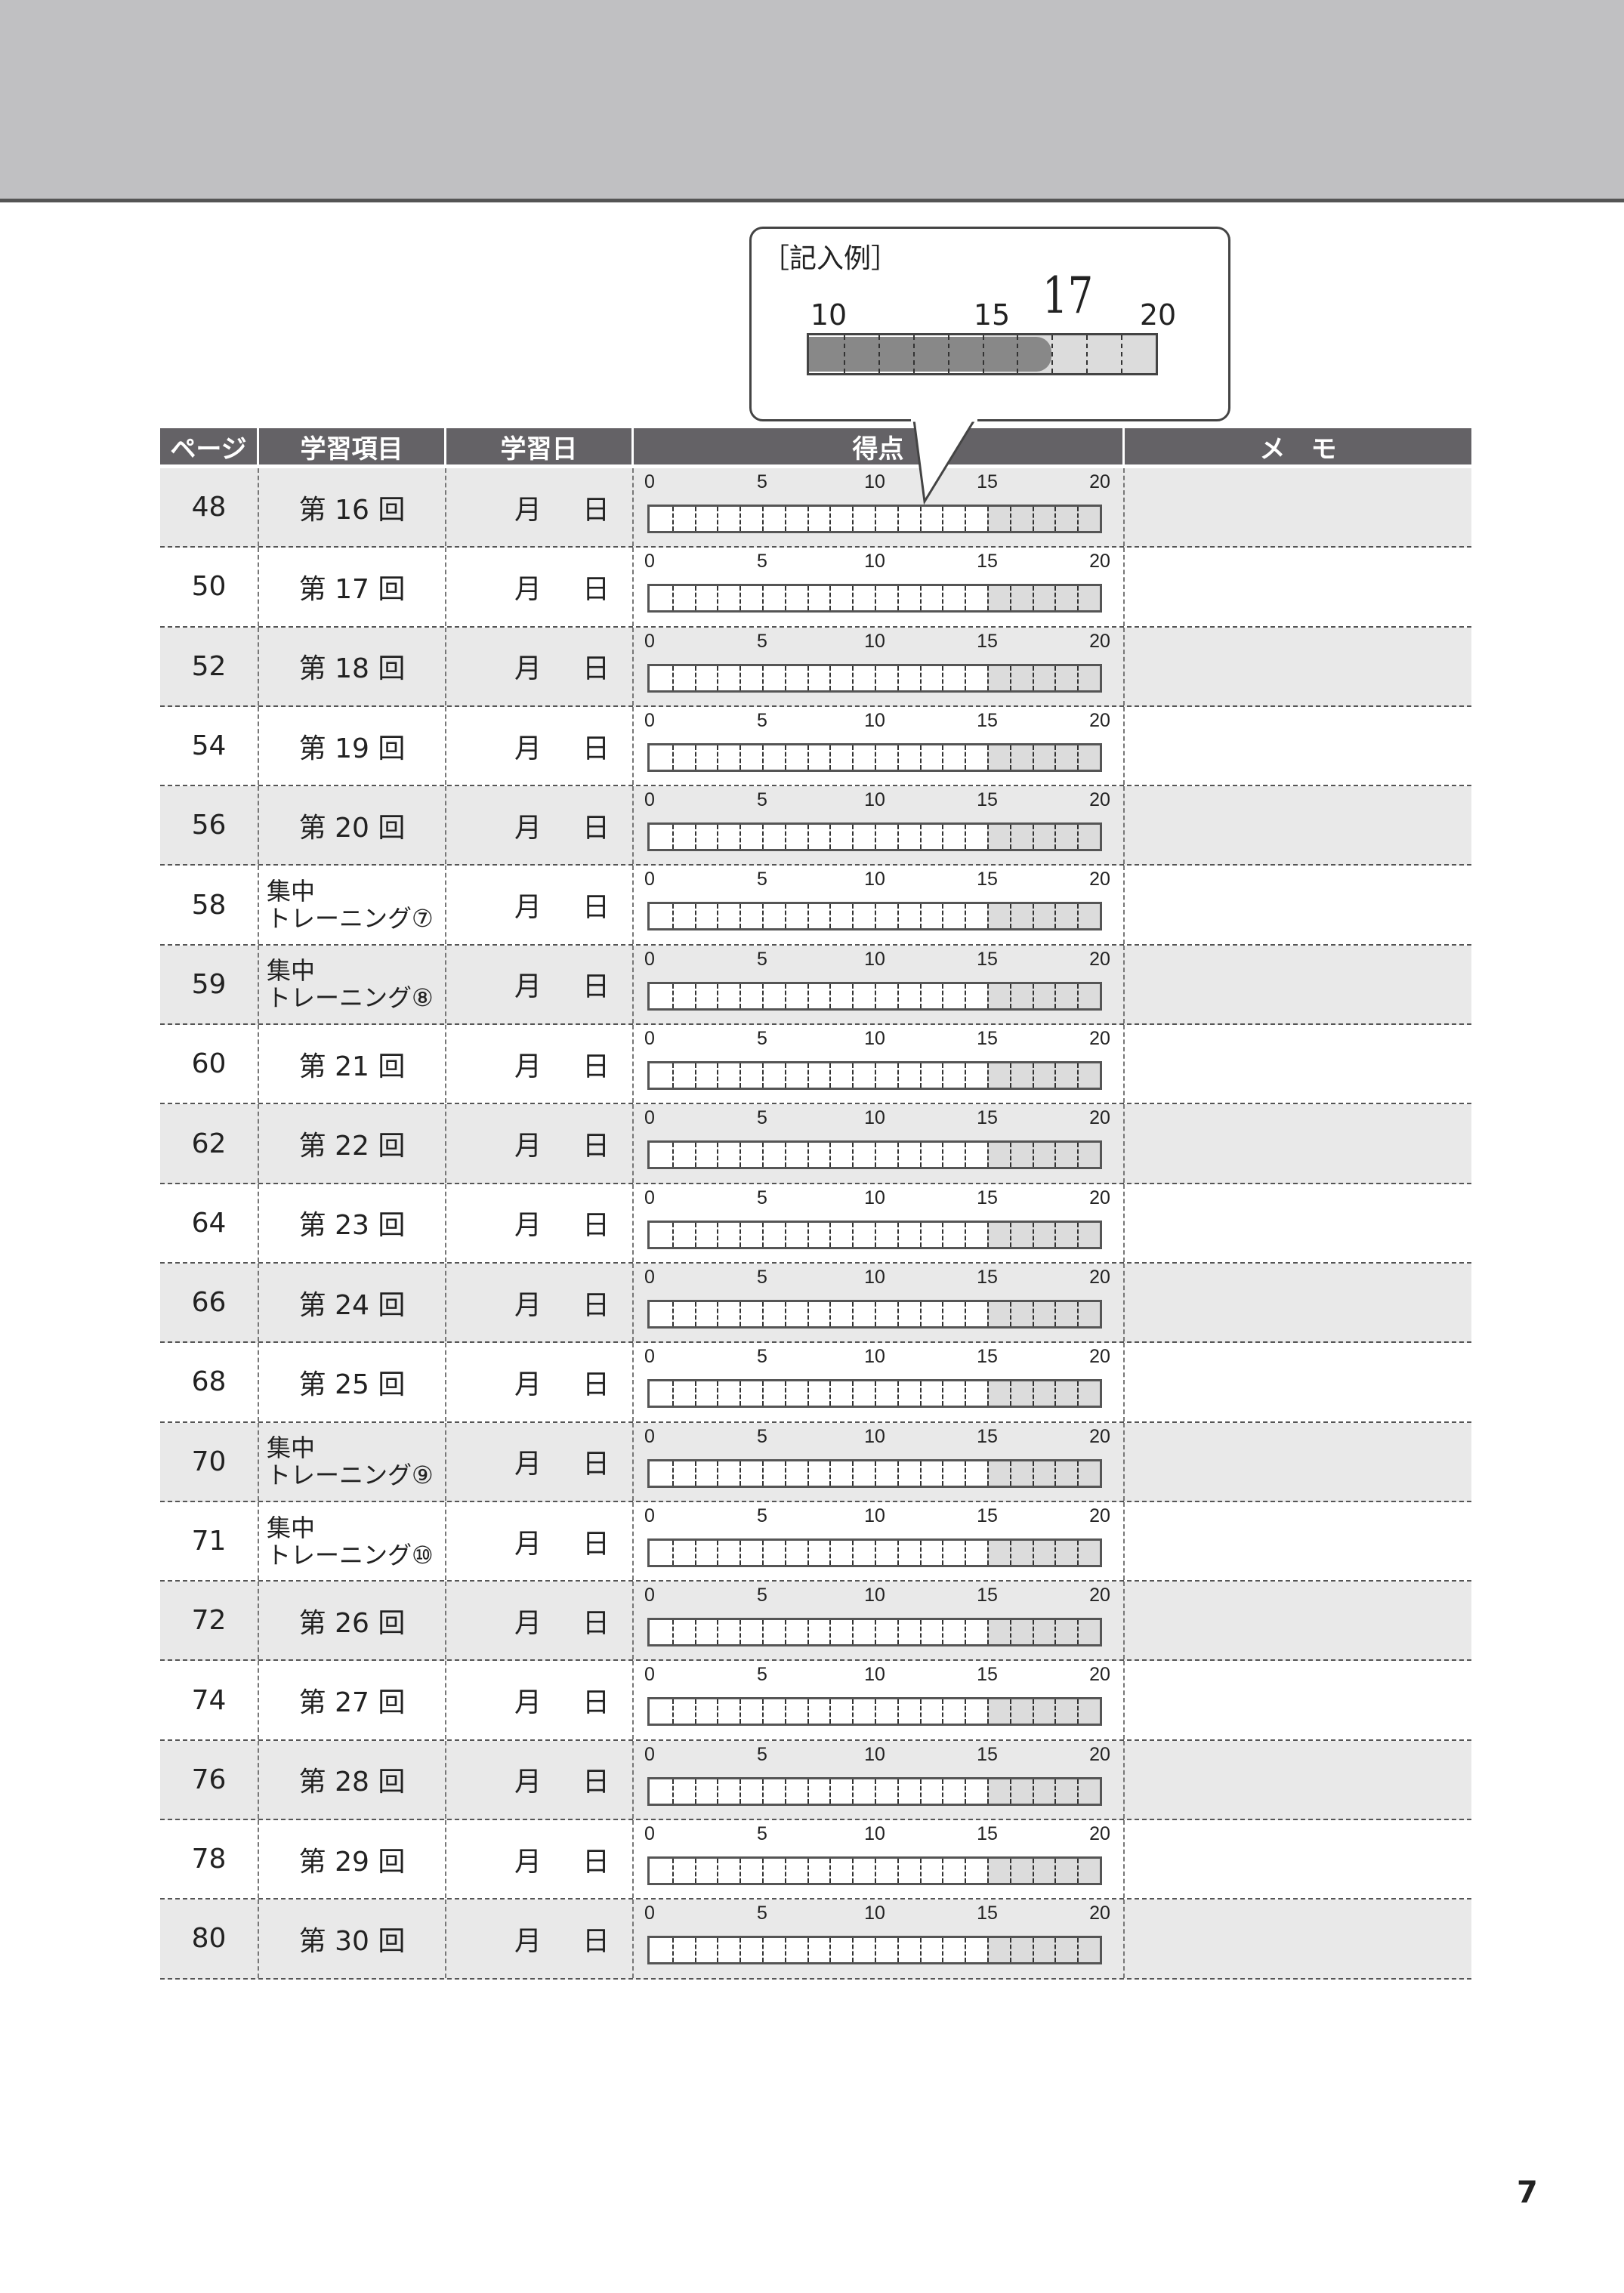 This screenshot has height=2293, width=1624. What do you see at coordinates (762, 1357) in the screenshot?
I see `scale-tick-label: 5` at bounding box center [762, 1357].